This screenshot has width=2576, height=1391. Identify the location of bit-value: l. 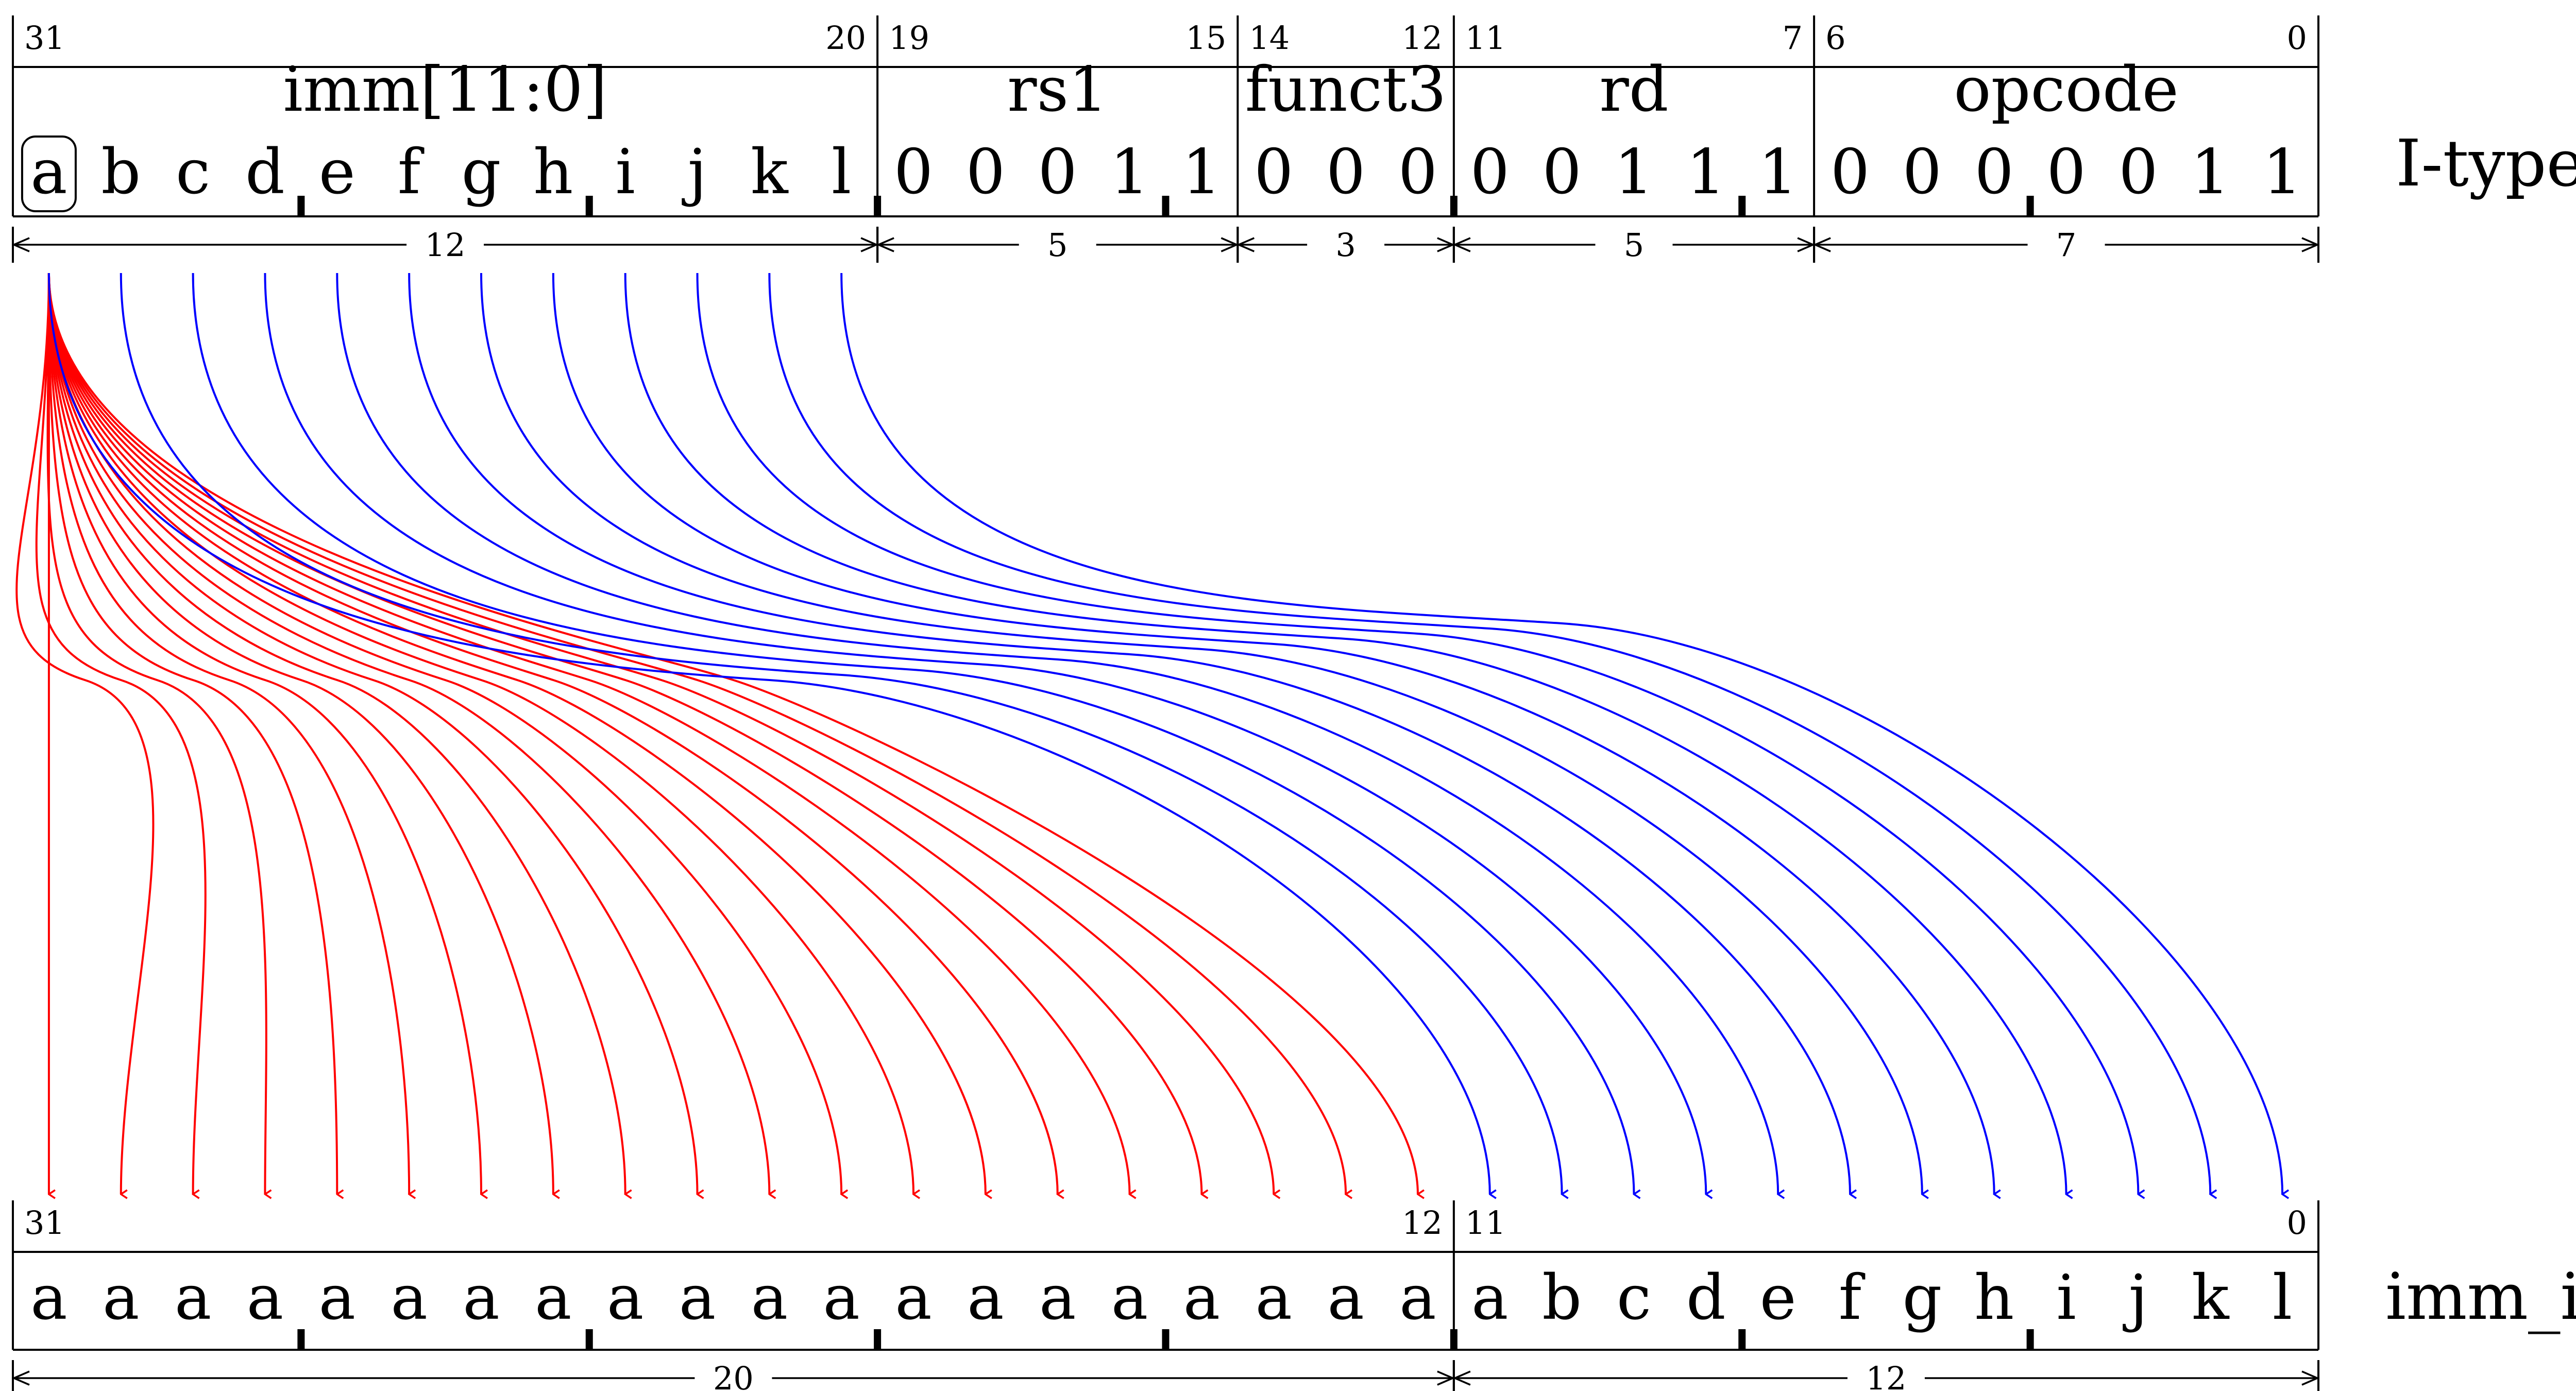
(2282, 1298).